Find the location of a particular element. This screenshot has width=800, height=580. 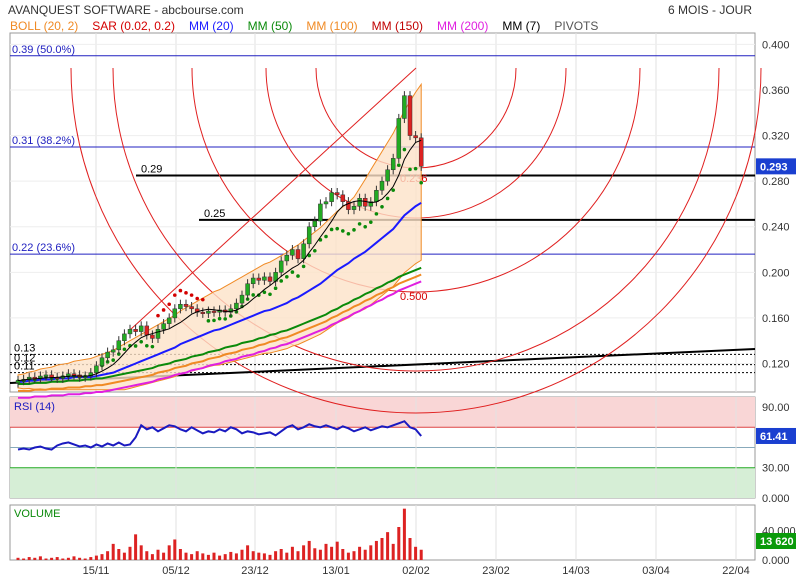

legend-item: MM (20) is located at coordinates (211, 26).